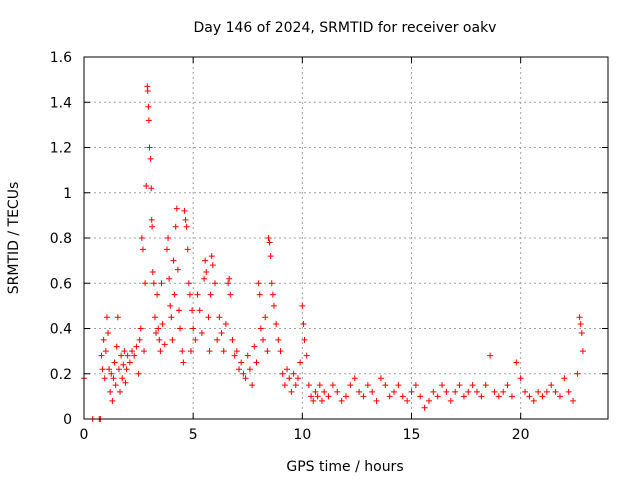 This screenshot has height=480, width=640. What do you see at coordinates (344, 467) in the screenshot?
I see `x-axis-label: GPS time / hours` at bounding box center [344, 467].